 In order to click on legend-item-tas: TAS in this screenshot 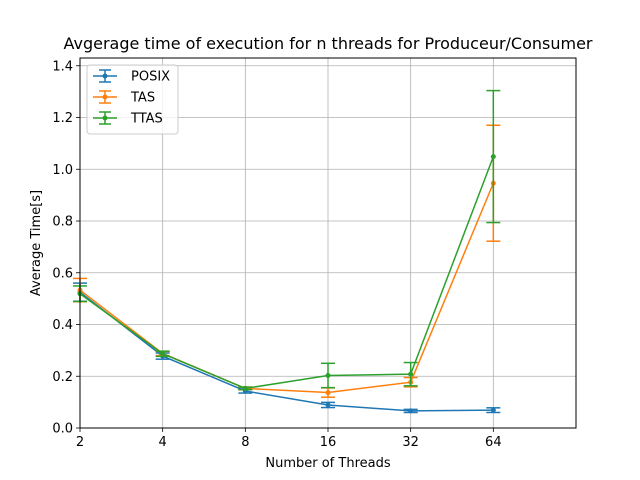, I will do `click(124, 98)`.